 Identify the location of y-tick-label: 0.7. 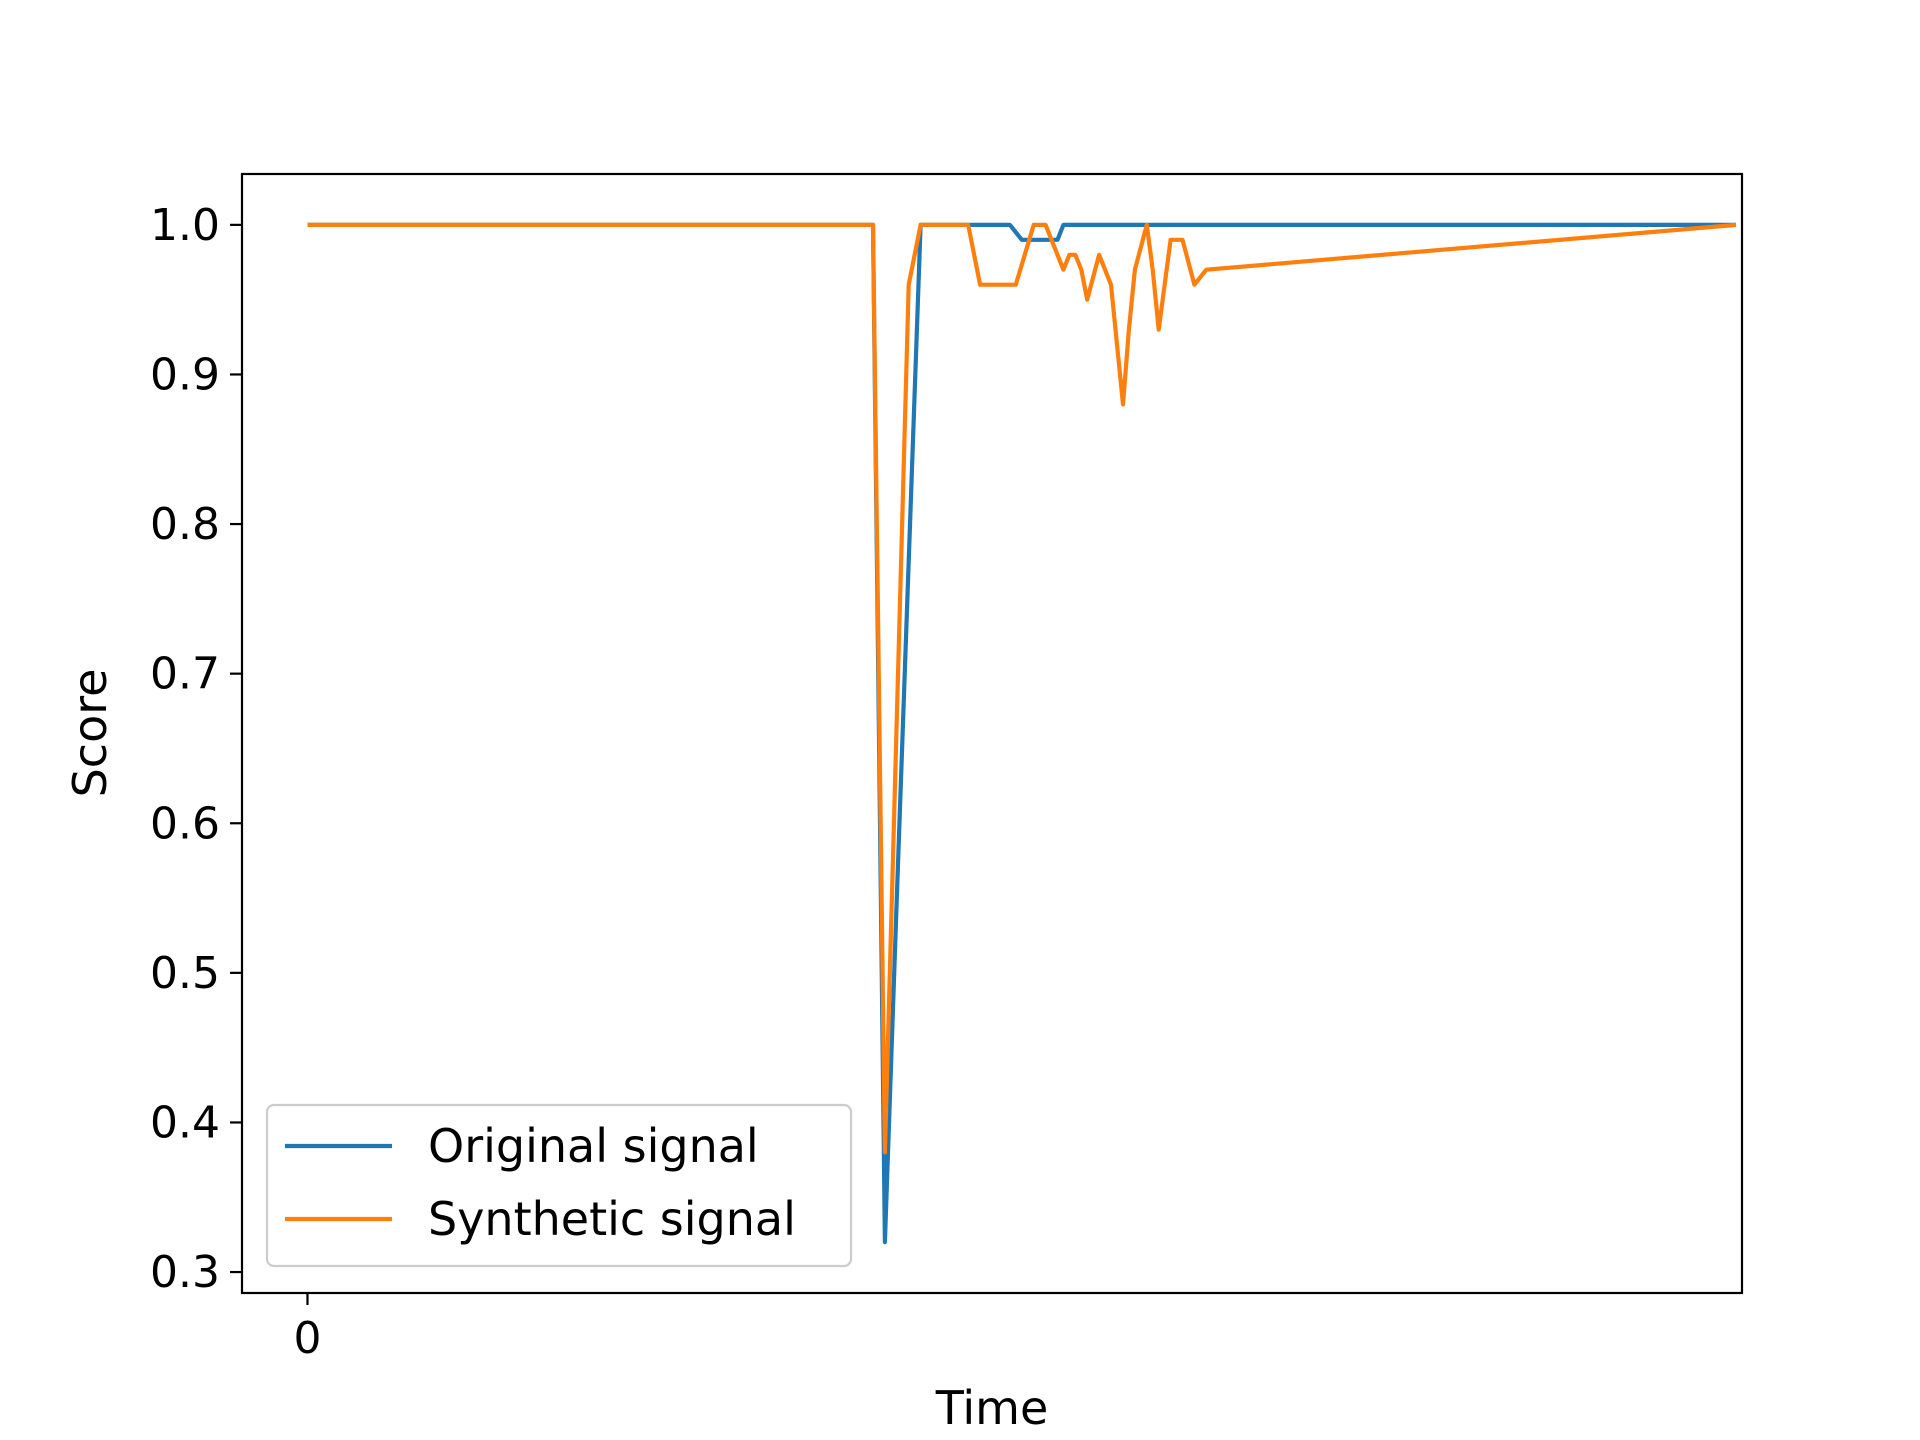
(185, 674).